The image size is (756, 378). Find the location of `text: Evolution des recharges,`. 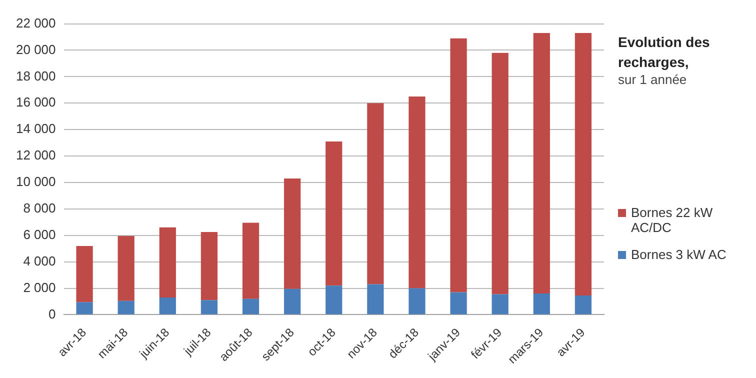

text: Evolution des recharges, is located at coordinates (664, 52).